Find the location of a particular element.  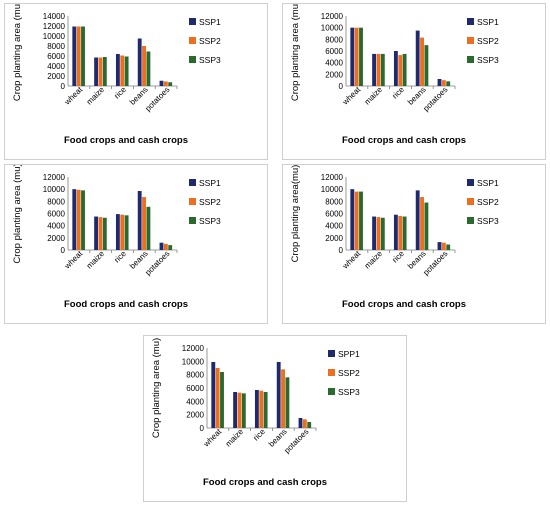

bar-spp1-maize is located at coordinates (235, 410).